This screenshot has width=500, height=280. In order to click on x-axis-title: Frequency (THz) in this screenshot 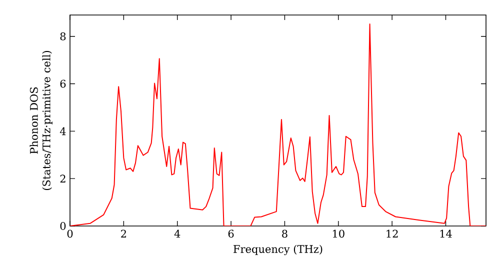, I will do `click(278, 250)`.